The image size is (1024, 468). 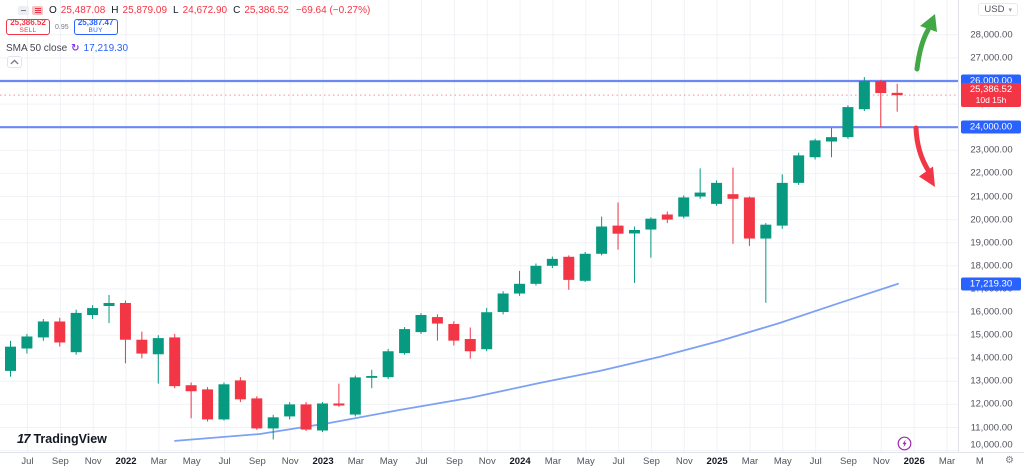 I want to click on legend-collapse-button, so click(x=14, y=62).